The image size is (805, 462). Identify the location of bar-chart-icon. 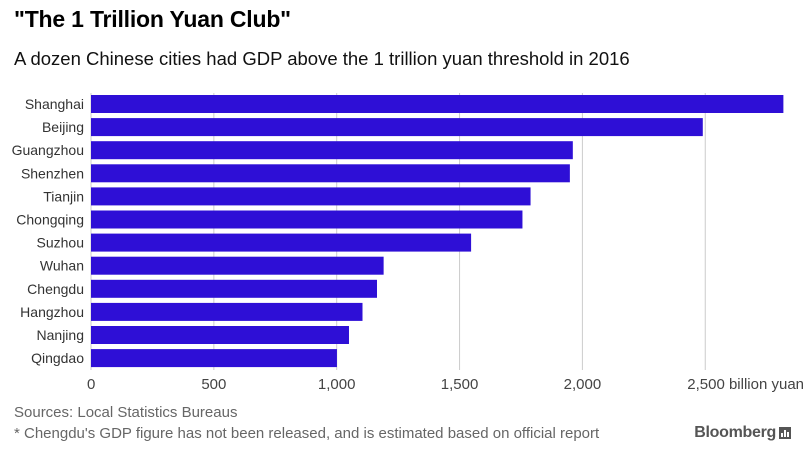
(785, 433).